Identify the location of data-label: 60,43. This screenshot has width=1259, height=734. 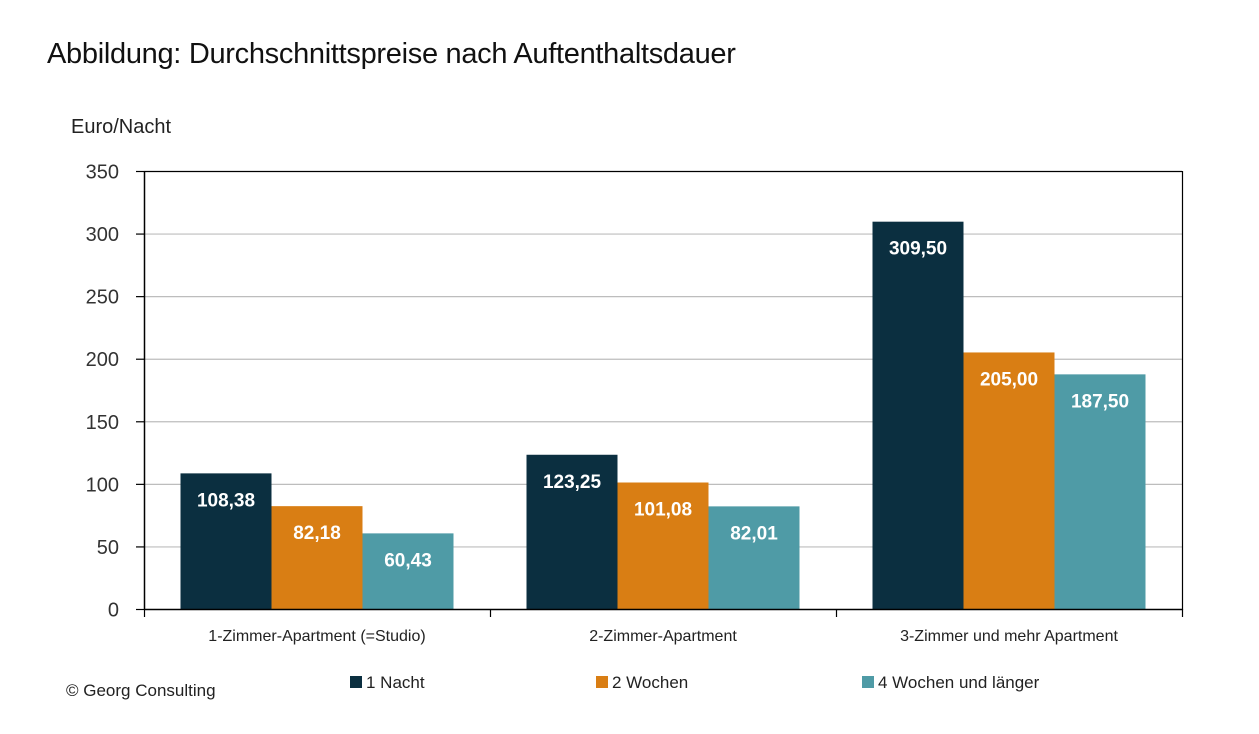
(408, 560).